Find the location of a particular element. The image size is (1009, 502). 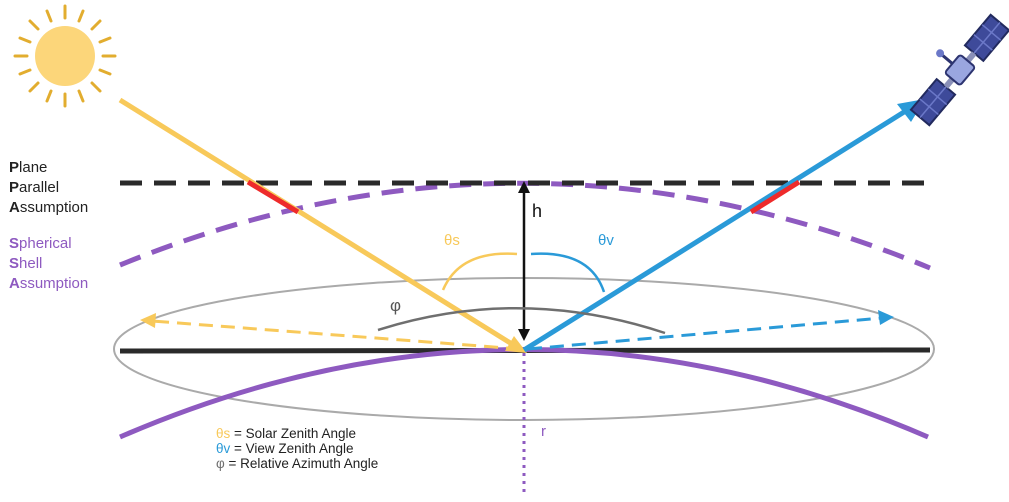

satellite-icon is located at coordinates (959, 70).